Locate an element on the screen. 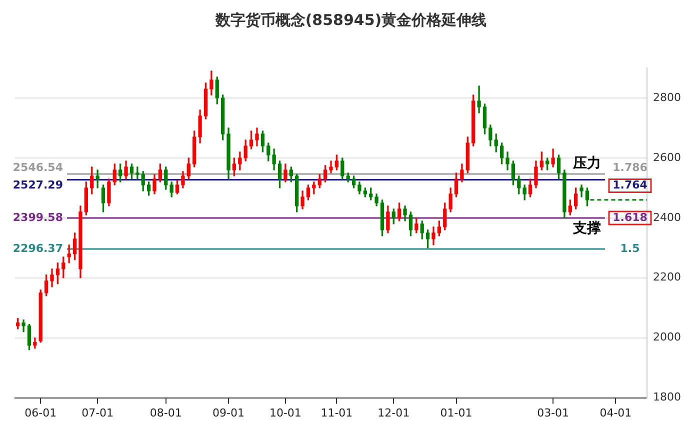 Image resolution: width=689 pixels, height=427 pixels. annotation: 压力 is located at coordinates (587, 164).